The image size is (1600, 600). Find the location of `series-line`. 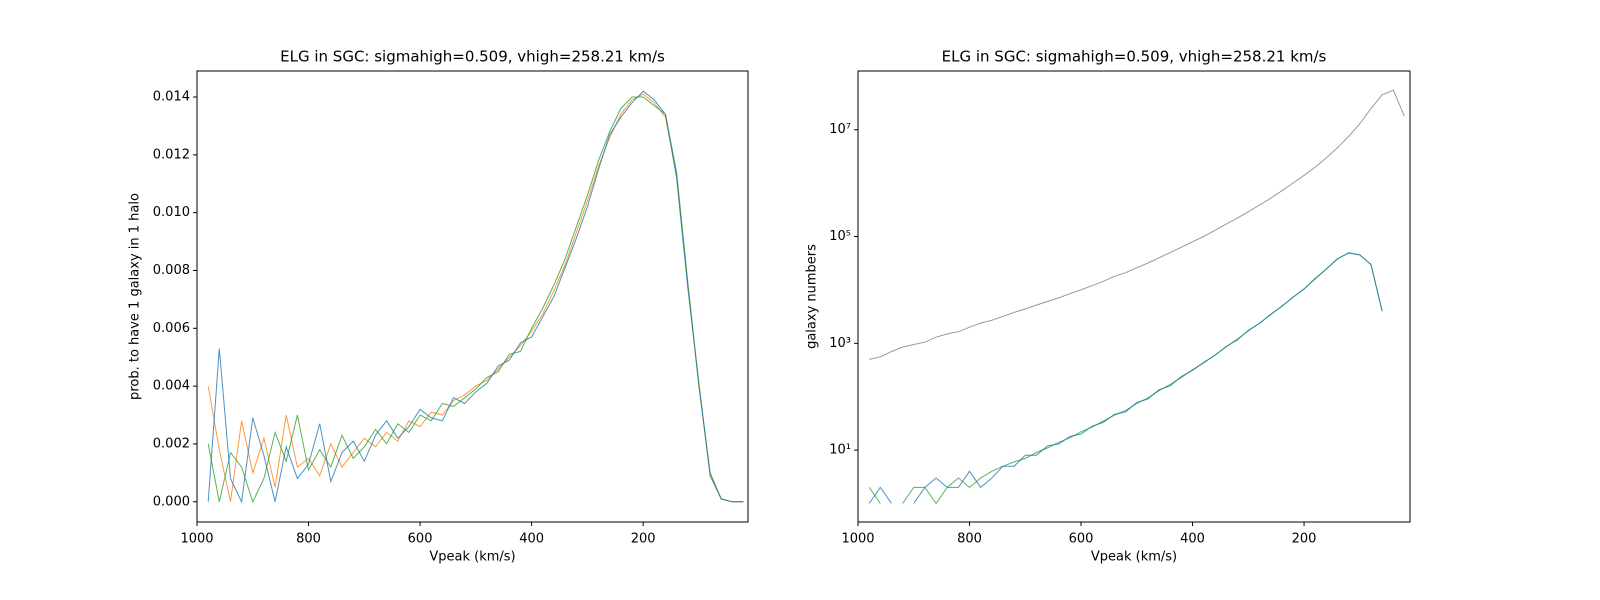

series-line is located at coordinates (1125, 378).